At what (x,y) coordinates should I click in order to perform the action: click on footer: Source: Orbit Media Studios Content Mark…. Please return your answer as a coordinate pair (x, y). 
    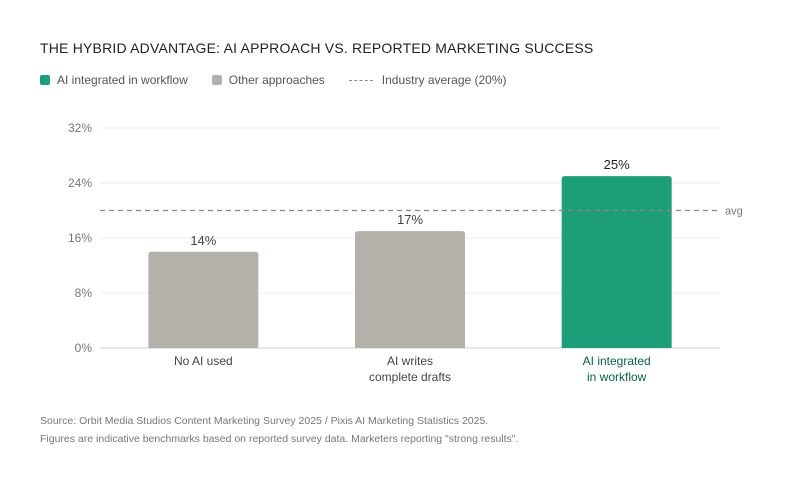
    Looking at the image, I should click on (279, 430).